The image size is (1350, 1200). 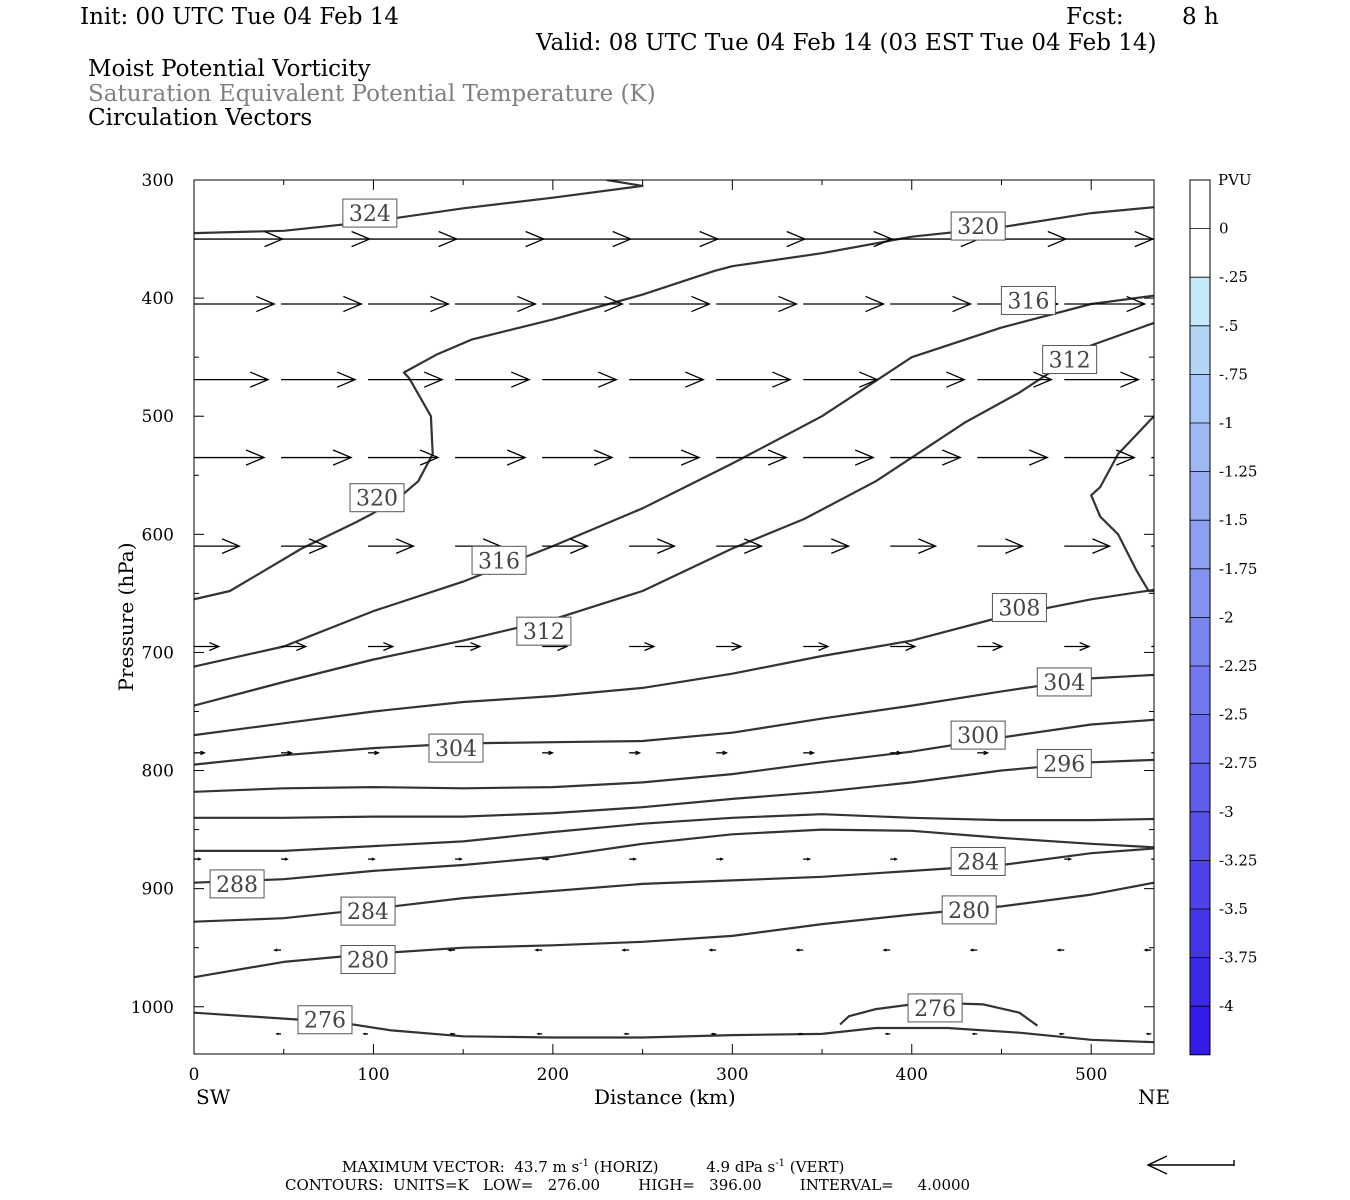 What do you see at coordinates (1238, 958) in the screenshot?
I see `colorbar-label: -3.75` at bounding box center [1238, 958].